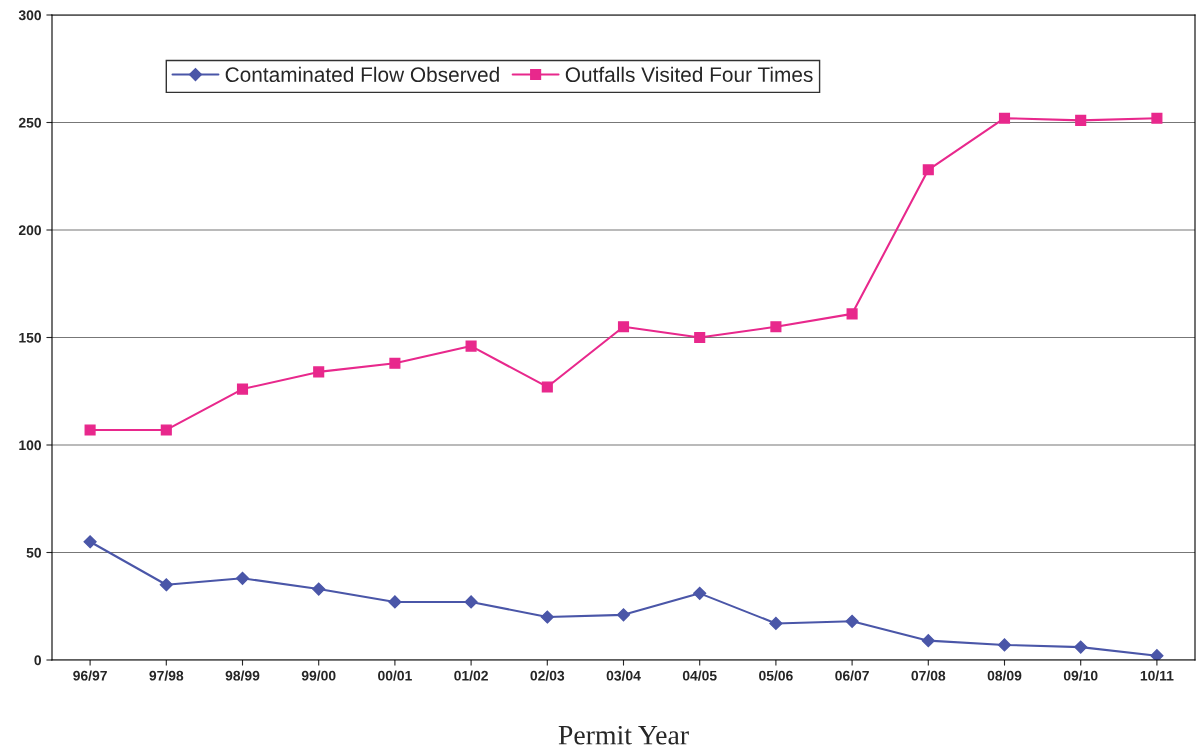 This screenshot has height=754, width=1197. What do you see at coordinates (90, 675) in the screenshot?
I see `x-tick-label: 96/97` at bounding box center [90, 675].